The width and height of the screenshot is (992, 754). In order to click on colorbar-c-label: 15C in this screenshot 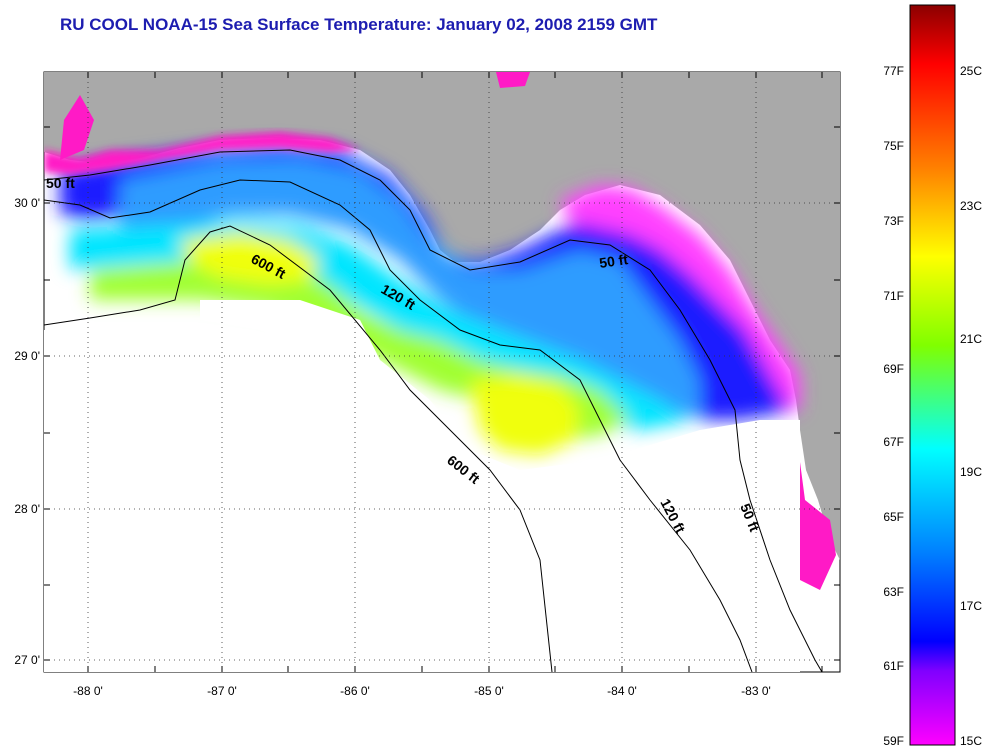, I will do `click(971, 741)`.